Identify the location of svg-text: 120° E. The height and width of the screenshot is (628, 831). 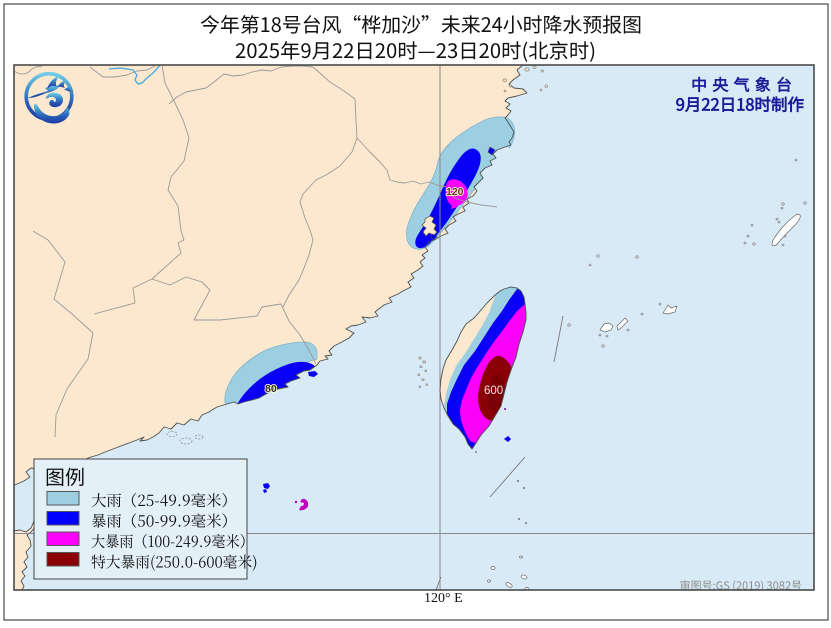
(443, 598).